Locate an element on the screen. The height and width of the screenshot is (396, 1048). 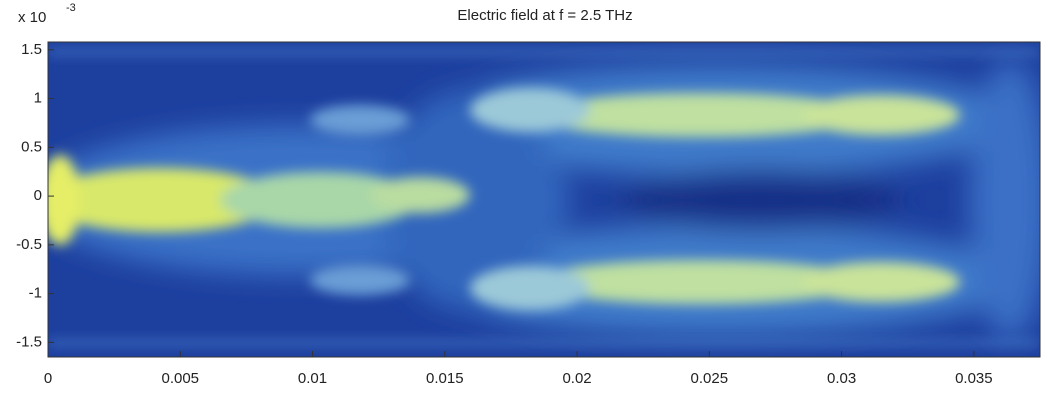
y-tick-label: 1.5 is located at coordinates (31, 49).